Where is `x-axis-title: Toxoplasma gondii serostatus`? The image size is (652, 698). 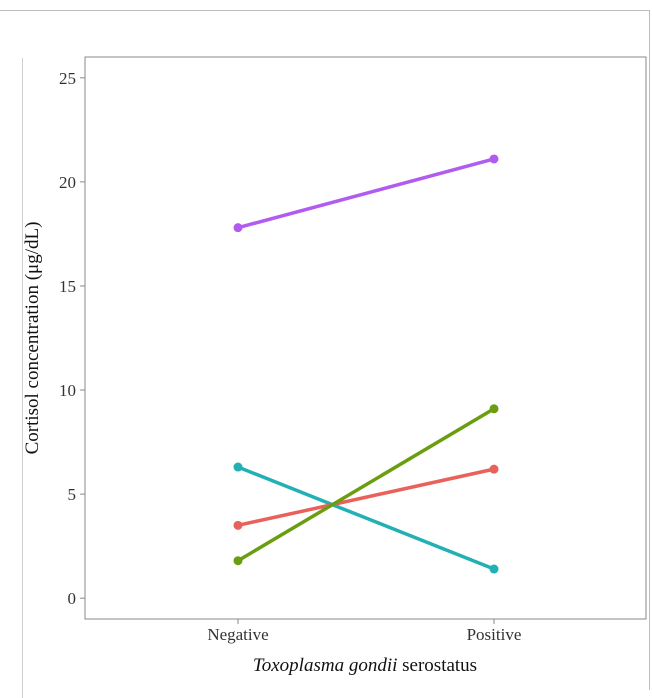
x-axis-title: Toxoplasma gondii serostatus is located at coordinates (365, 665).